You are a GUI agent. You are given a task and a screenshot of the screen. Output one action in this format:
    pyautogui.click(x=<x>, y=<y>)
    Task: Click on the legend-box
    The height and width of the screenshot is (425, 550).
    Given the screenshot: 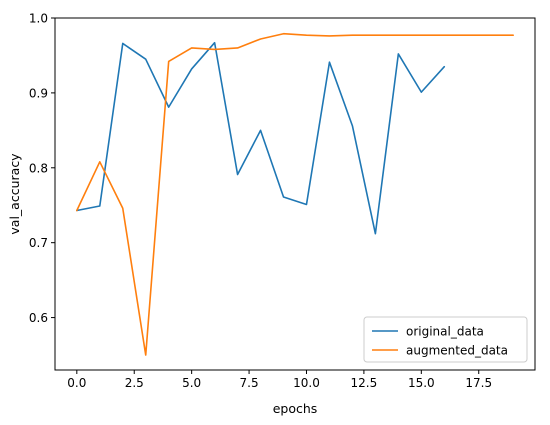 What is the action you would take?
    pyautogui.click(x=445, y=339)
    